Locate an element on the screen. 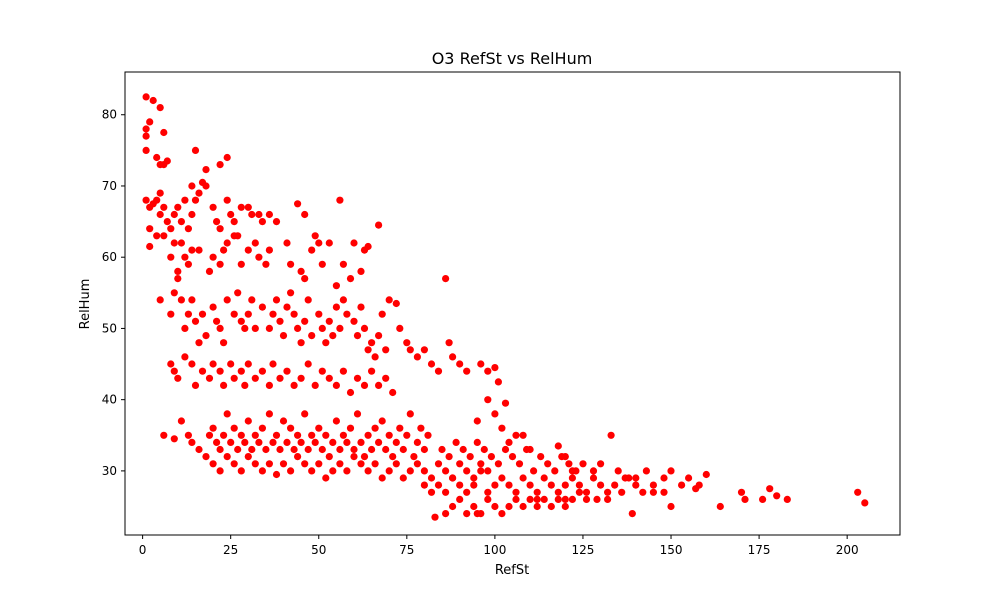  x-tick-label: 25 is located at coordinates (230, 550).